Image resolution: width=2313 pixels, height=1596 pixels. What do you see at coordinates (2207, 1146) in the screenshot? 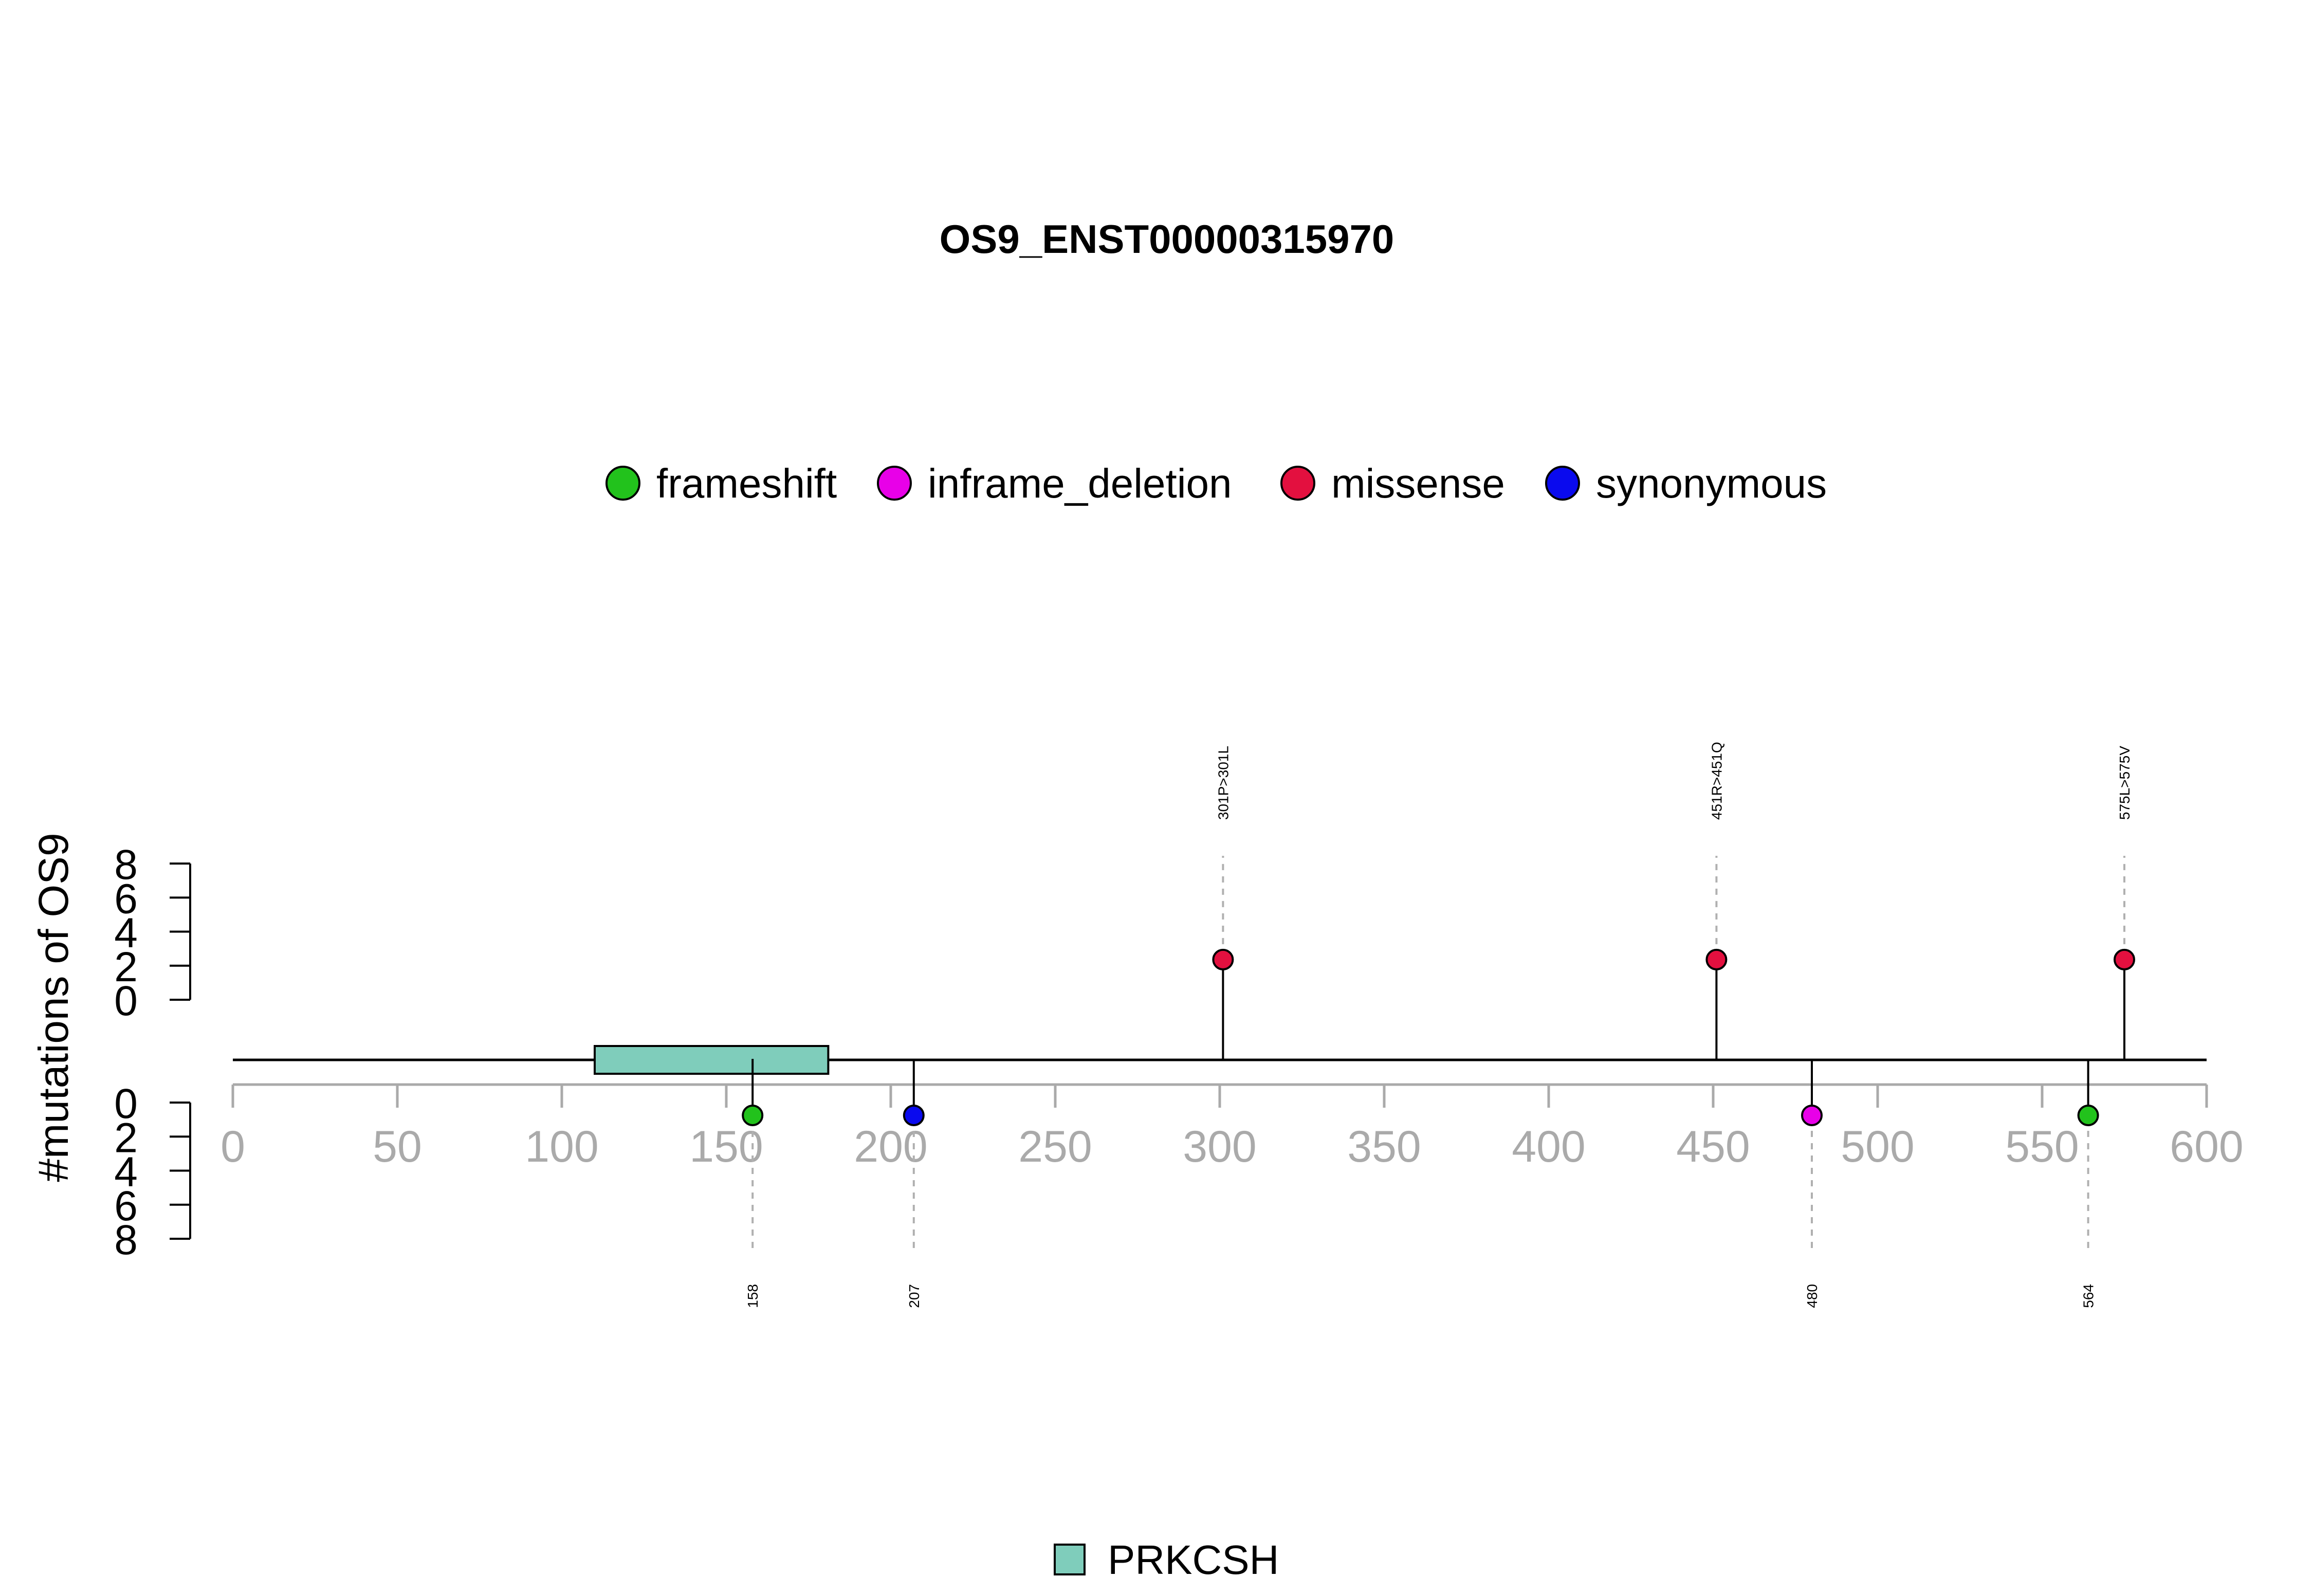
I see `x-tick-label: 600` at bounding box center [2207, 1146].